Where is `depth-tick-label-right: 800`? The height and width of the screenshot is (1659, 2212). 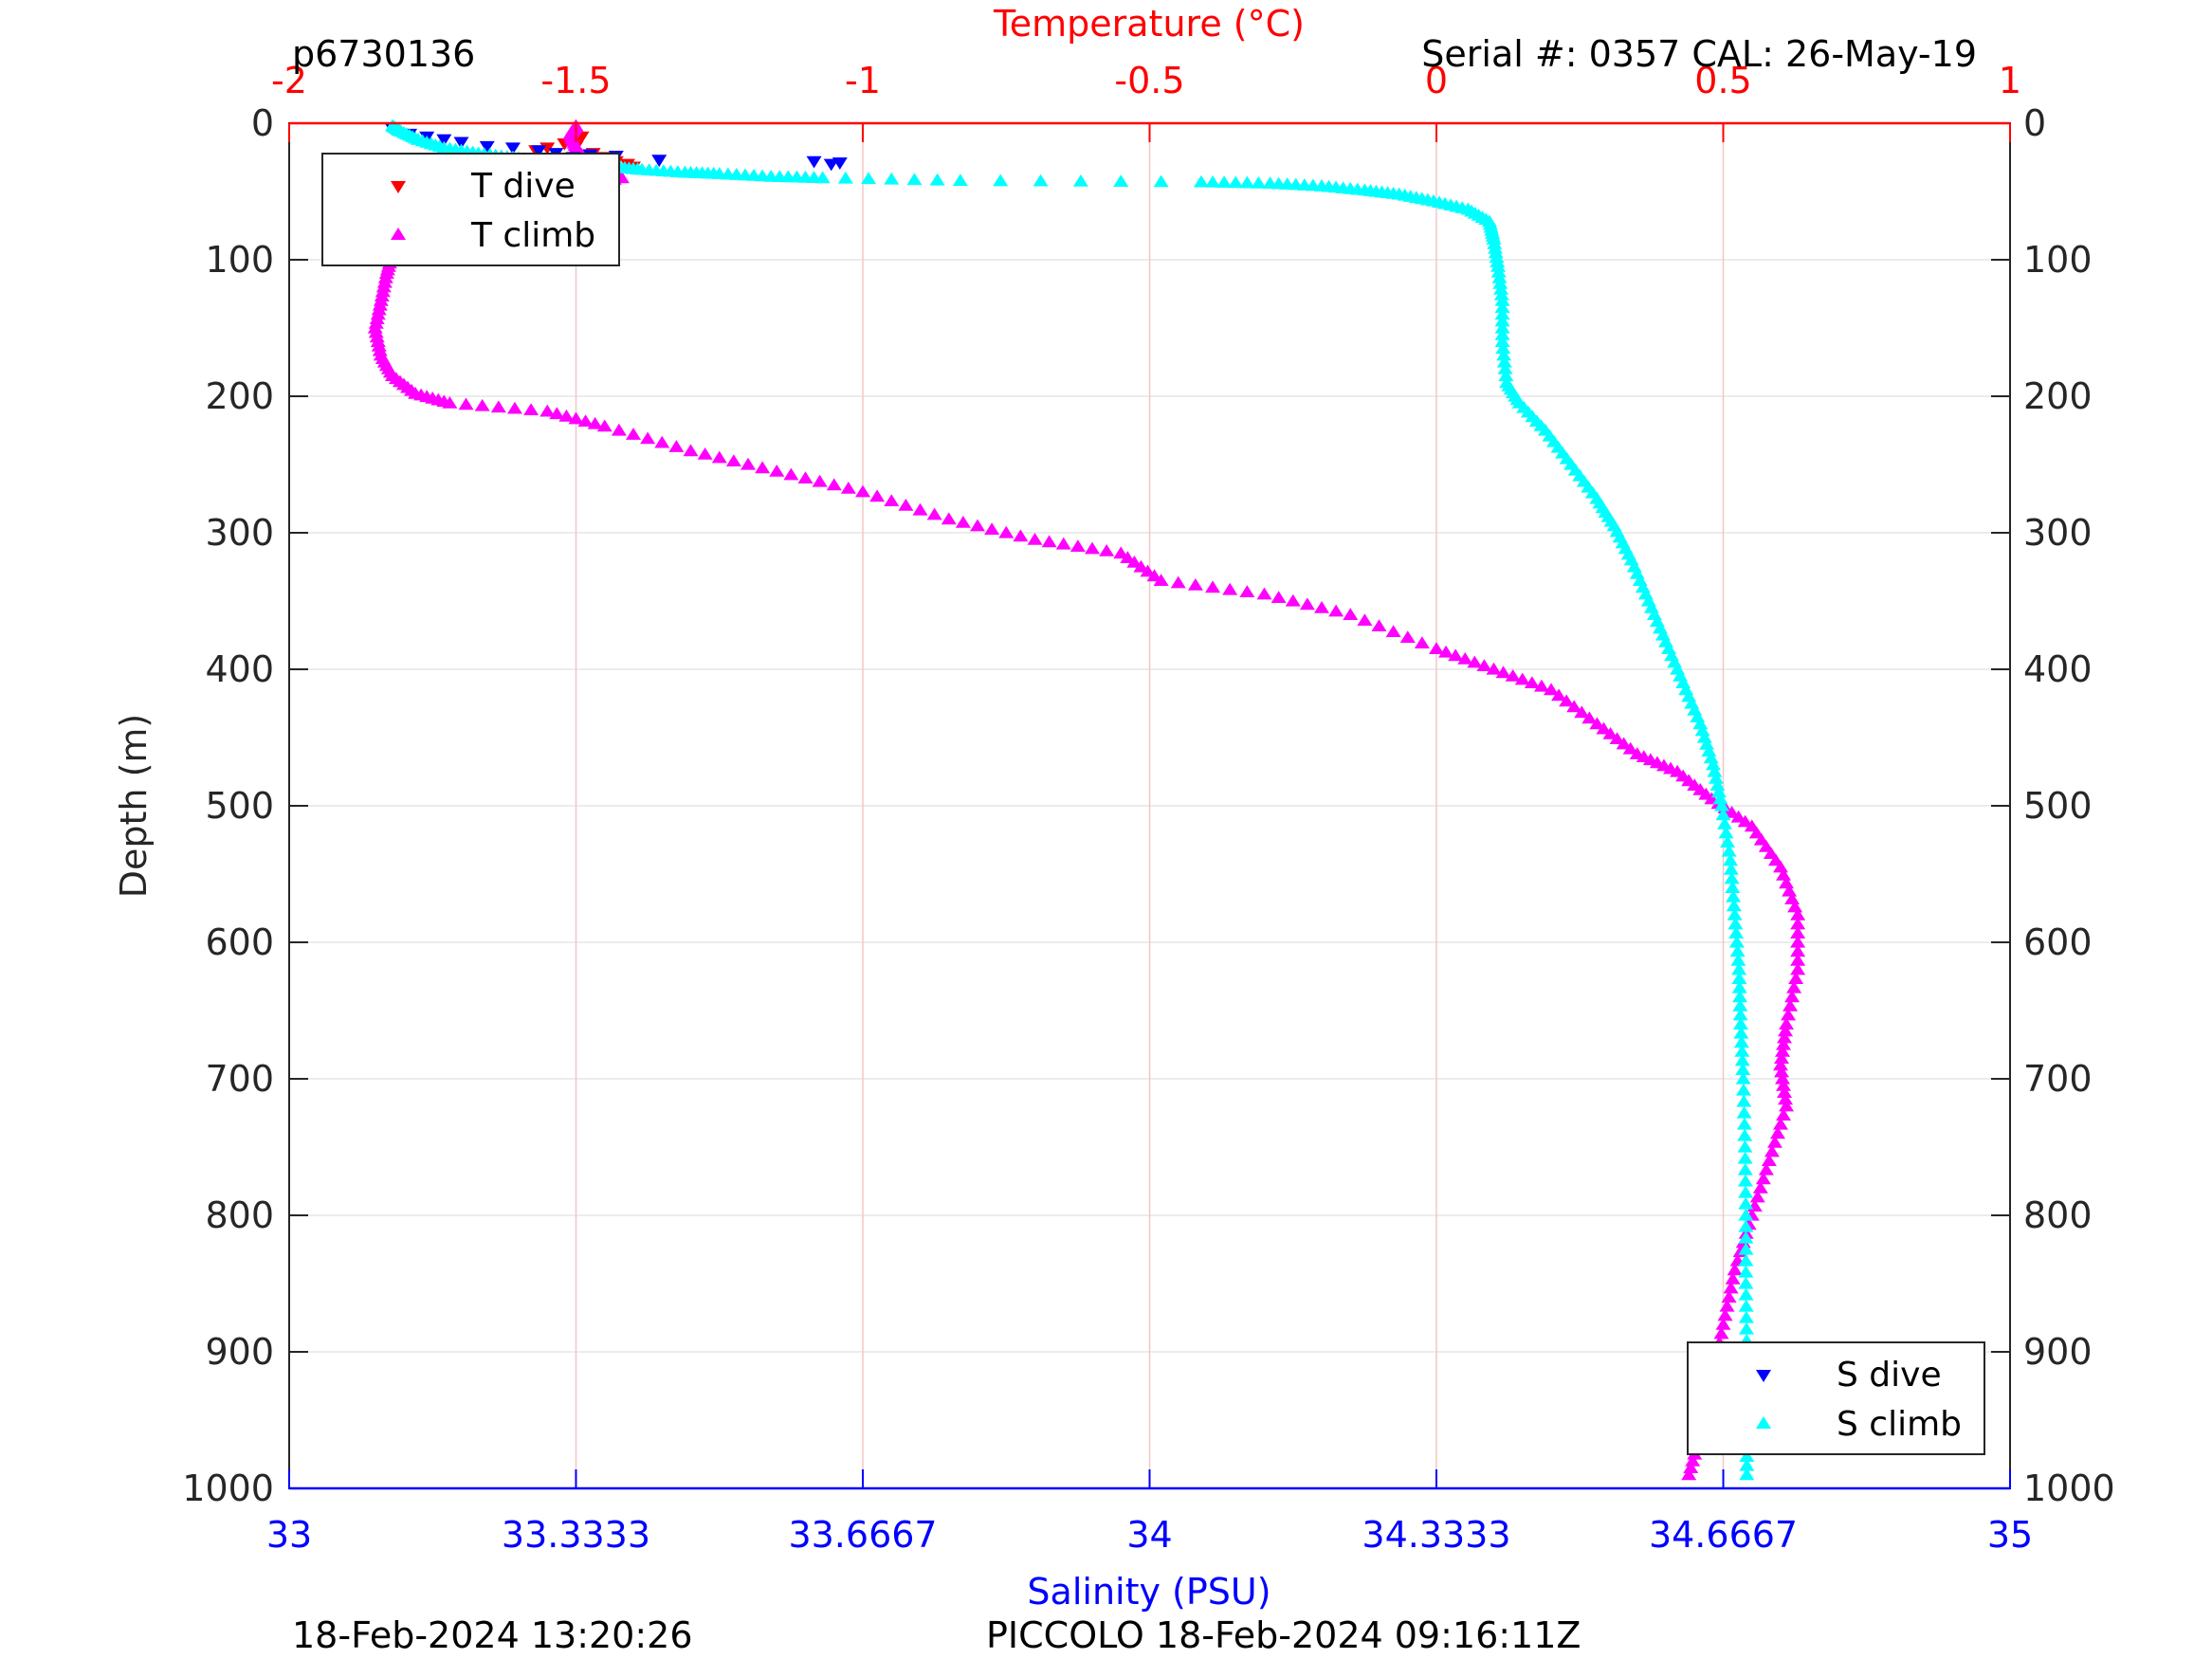
depth-tick-label-right: 800 is located at coordinates (2058, 1215).